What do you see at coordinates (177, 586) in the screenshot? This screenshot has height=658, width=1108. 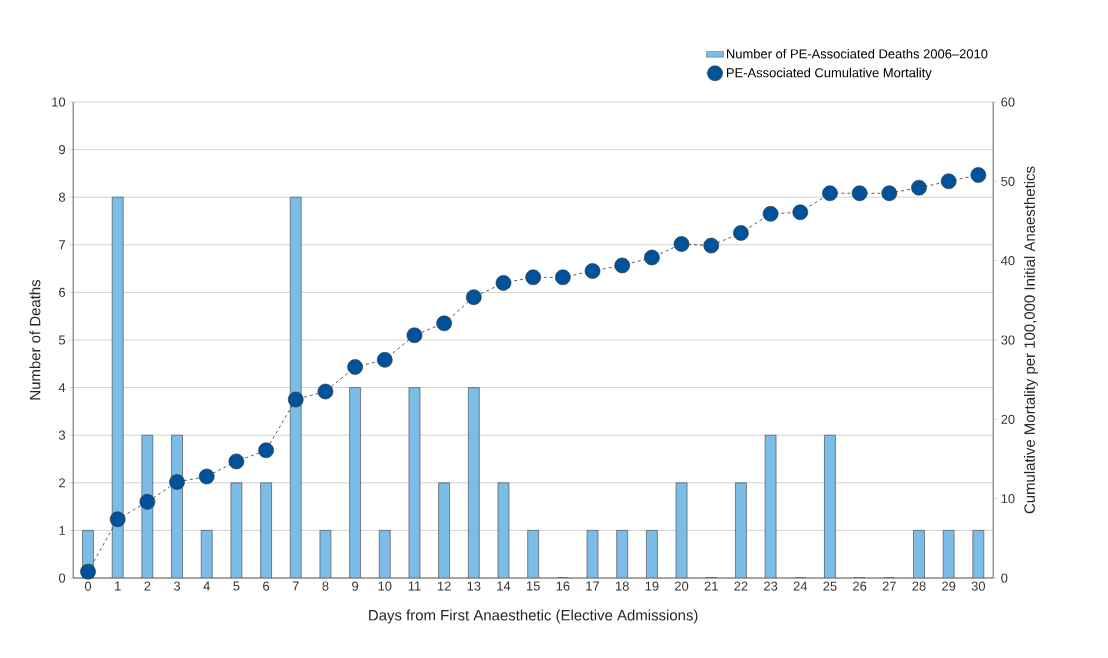 I see `x-tick-label: 3` at bounding box center [177, 586].